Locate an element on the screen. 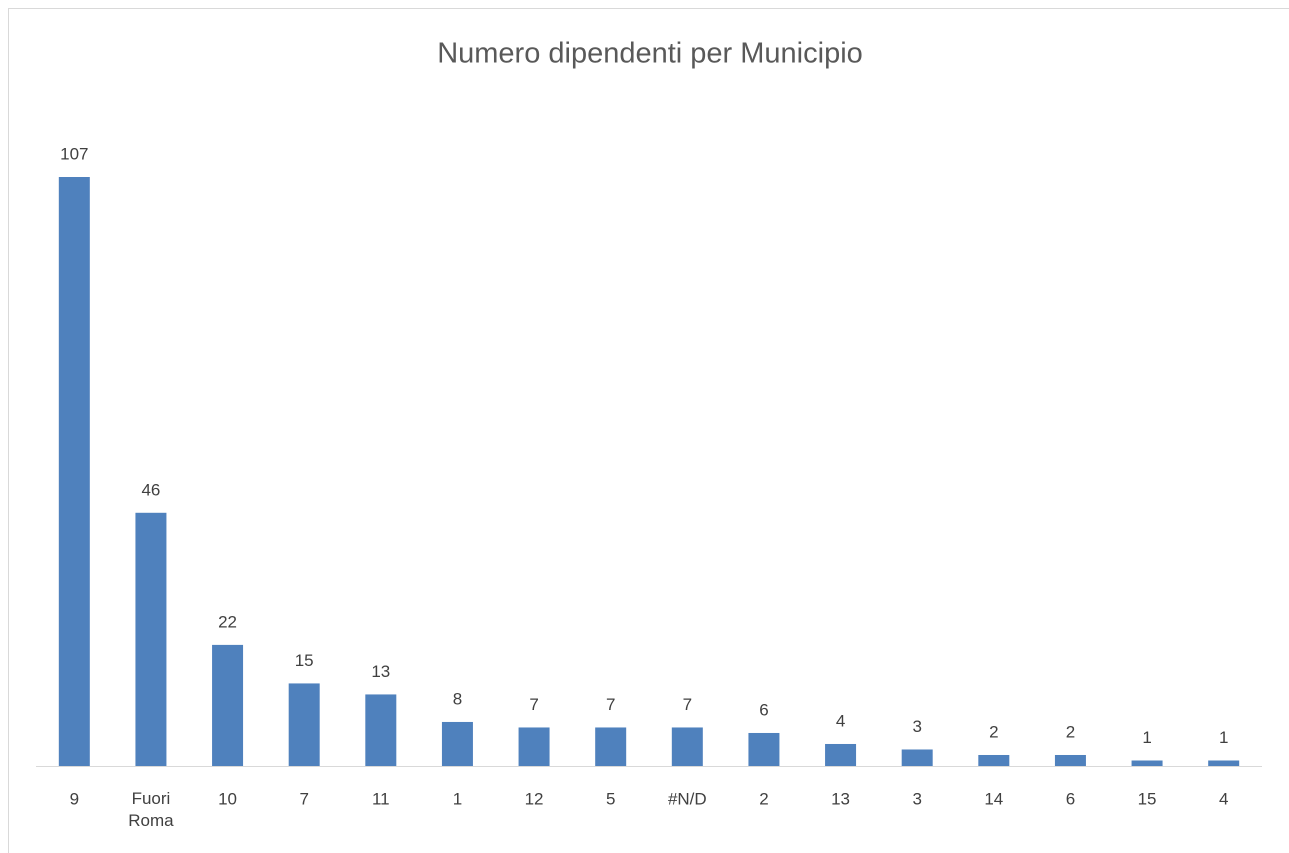  x-tick-label: 1 is located at coordinates (457, 798).